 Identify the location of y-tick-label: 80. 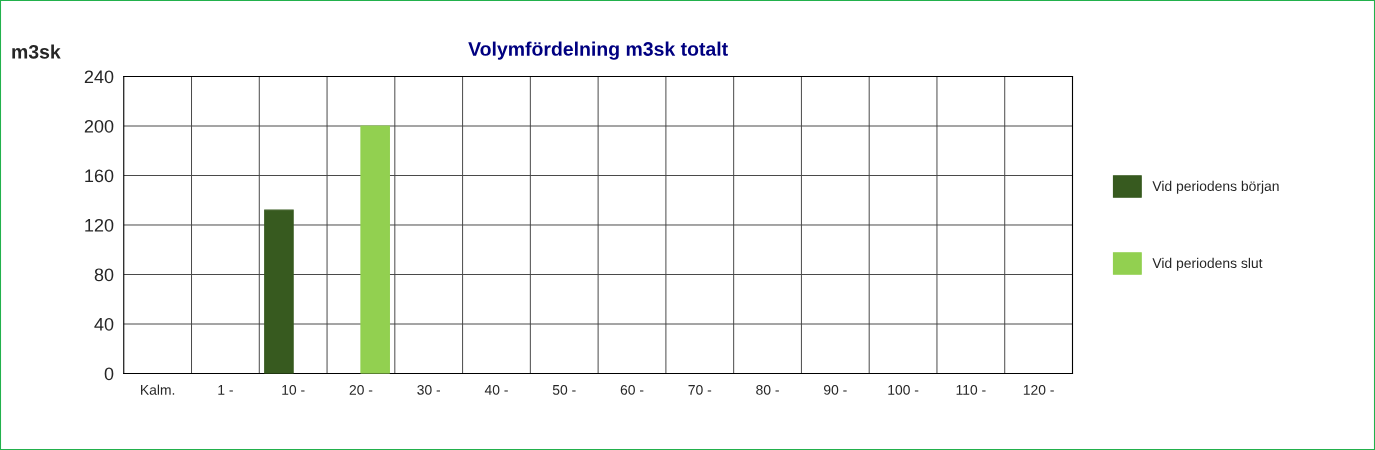
(104, 275).